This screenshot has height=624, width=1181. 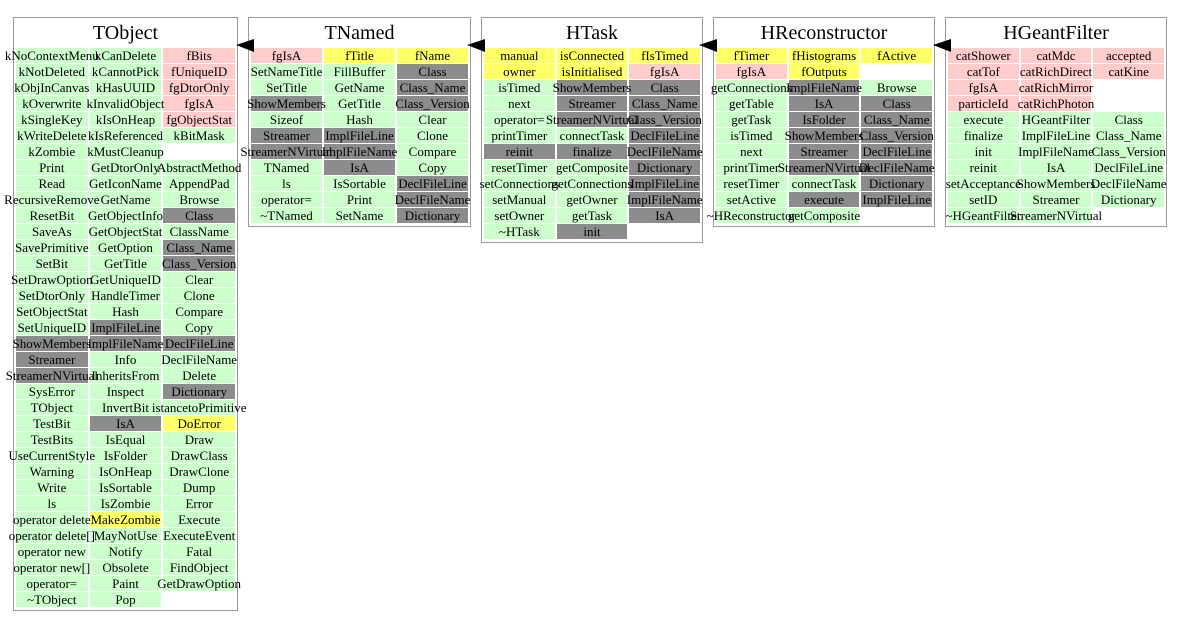 What do you see at coordinates (1056, 71) in the screenshot?
I see `member-cell: catRichDirect` at bounding box center [1056, 71].